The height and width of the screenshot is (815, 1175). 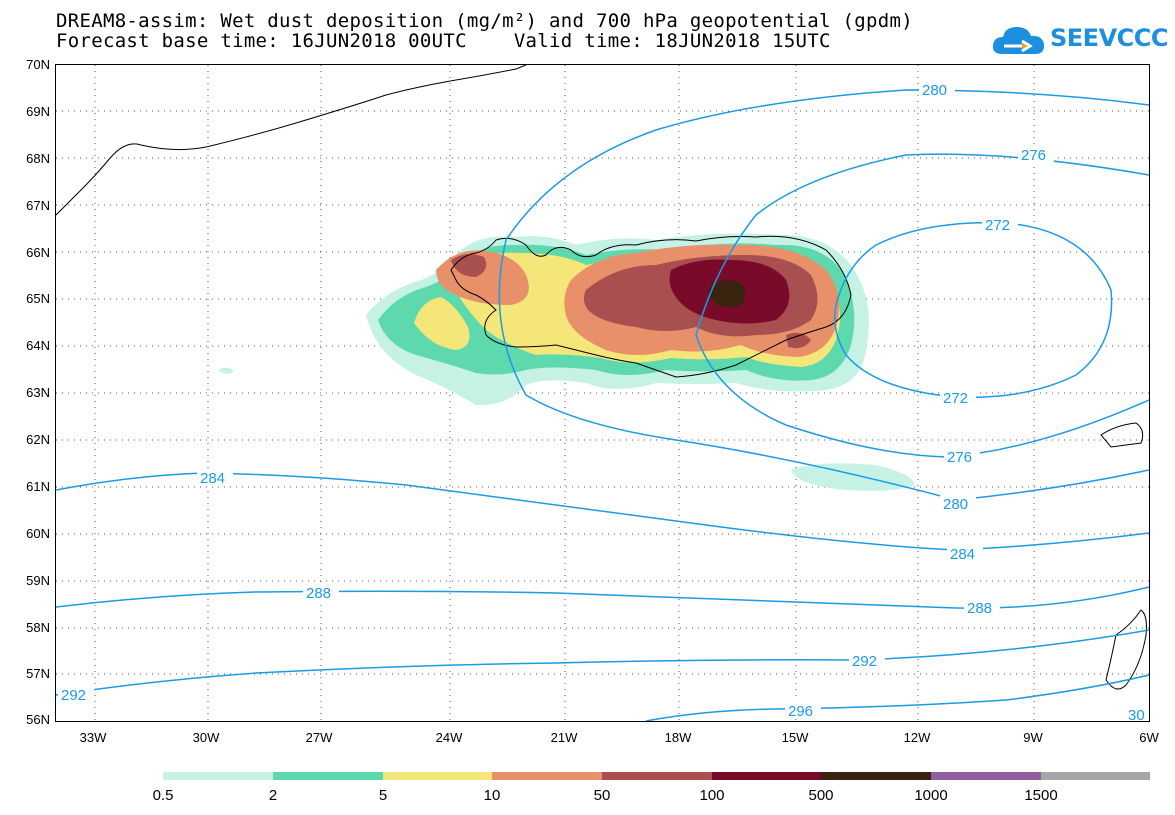 What do you see at coordinates (38, 533) in the screenshot?
I see `lat-label: 60N` at bounding box center [38, 533].